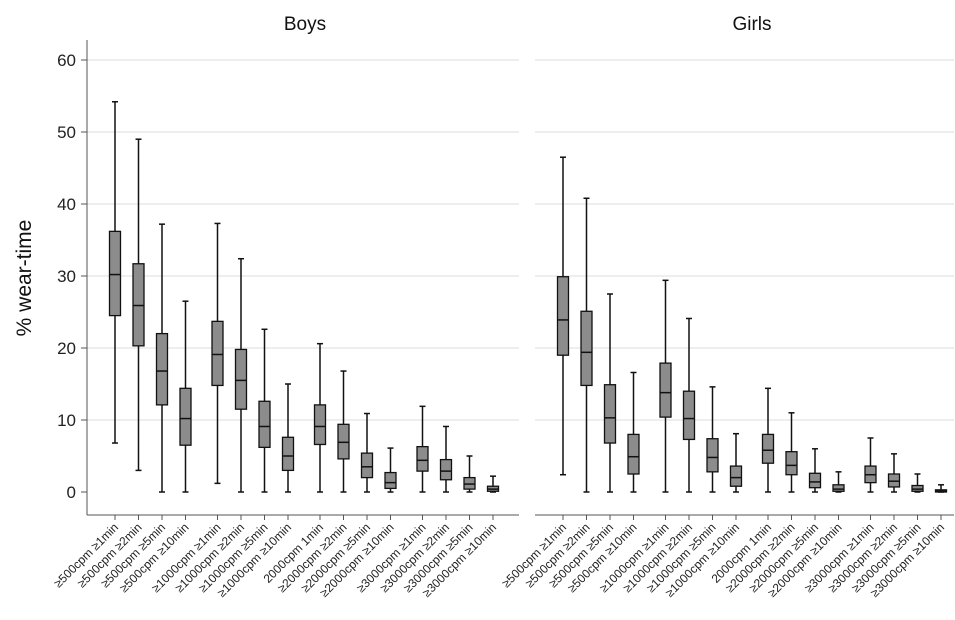  Describe the element at coordinates (305, 24) in the screenshot. I see `panel-title-boys: Boys` at that location.